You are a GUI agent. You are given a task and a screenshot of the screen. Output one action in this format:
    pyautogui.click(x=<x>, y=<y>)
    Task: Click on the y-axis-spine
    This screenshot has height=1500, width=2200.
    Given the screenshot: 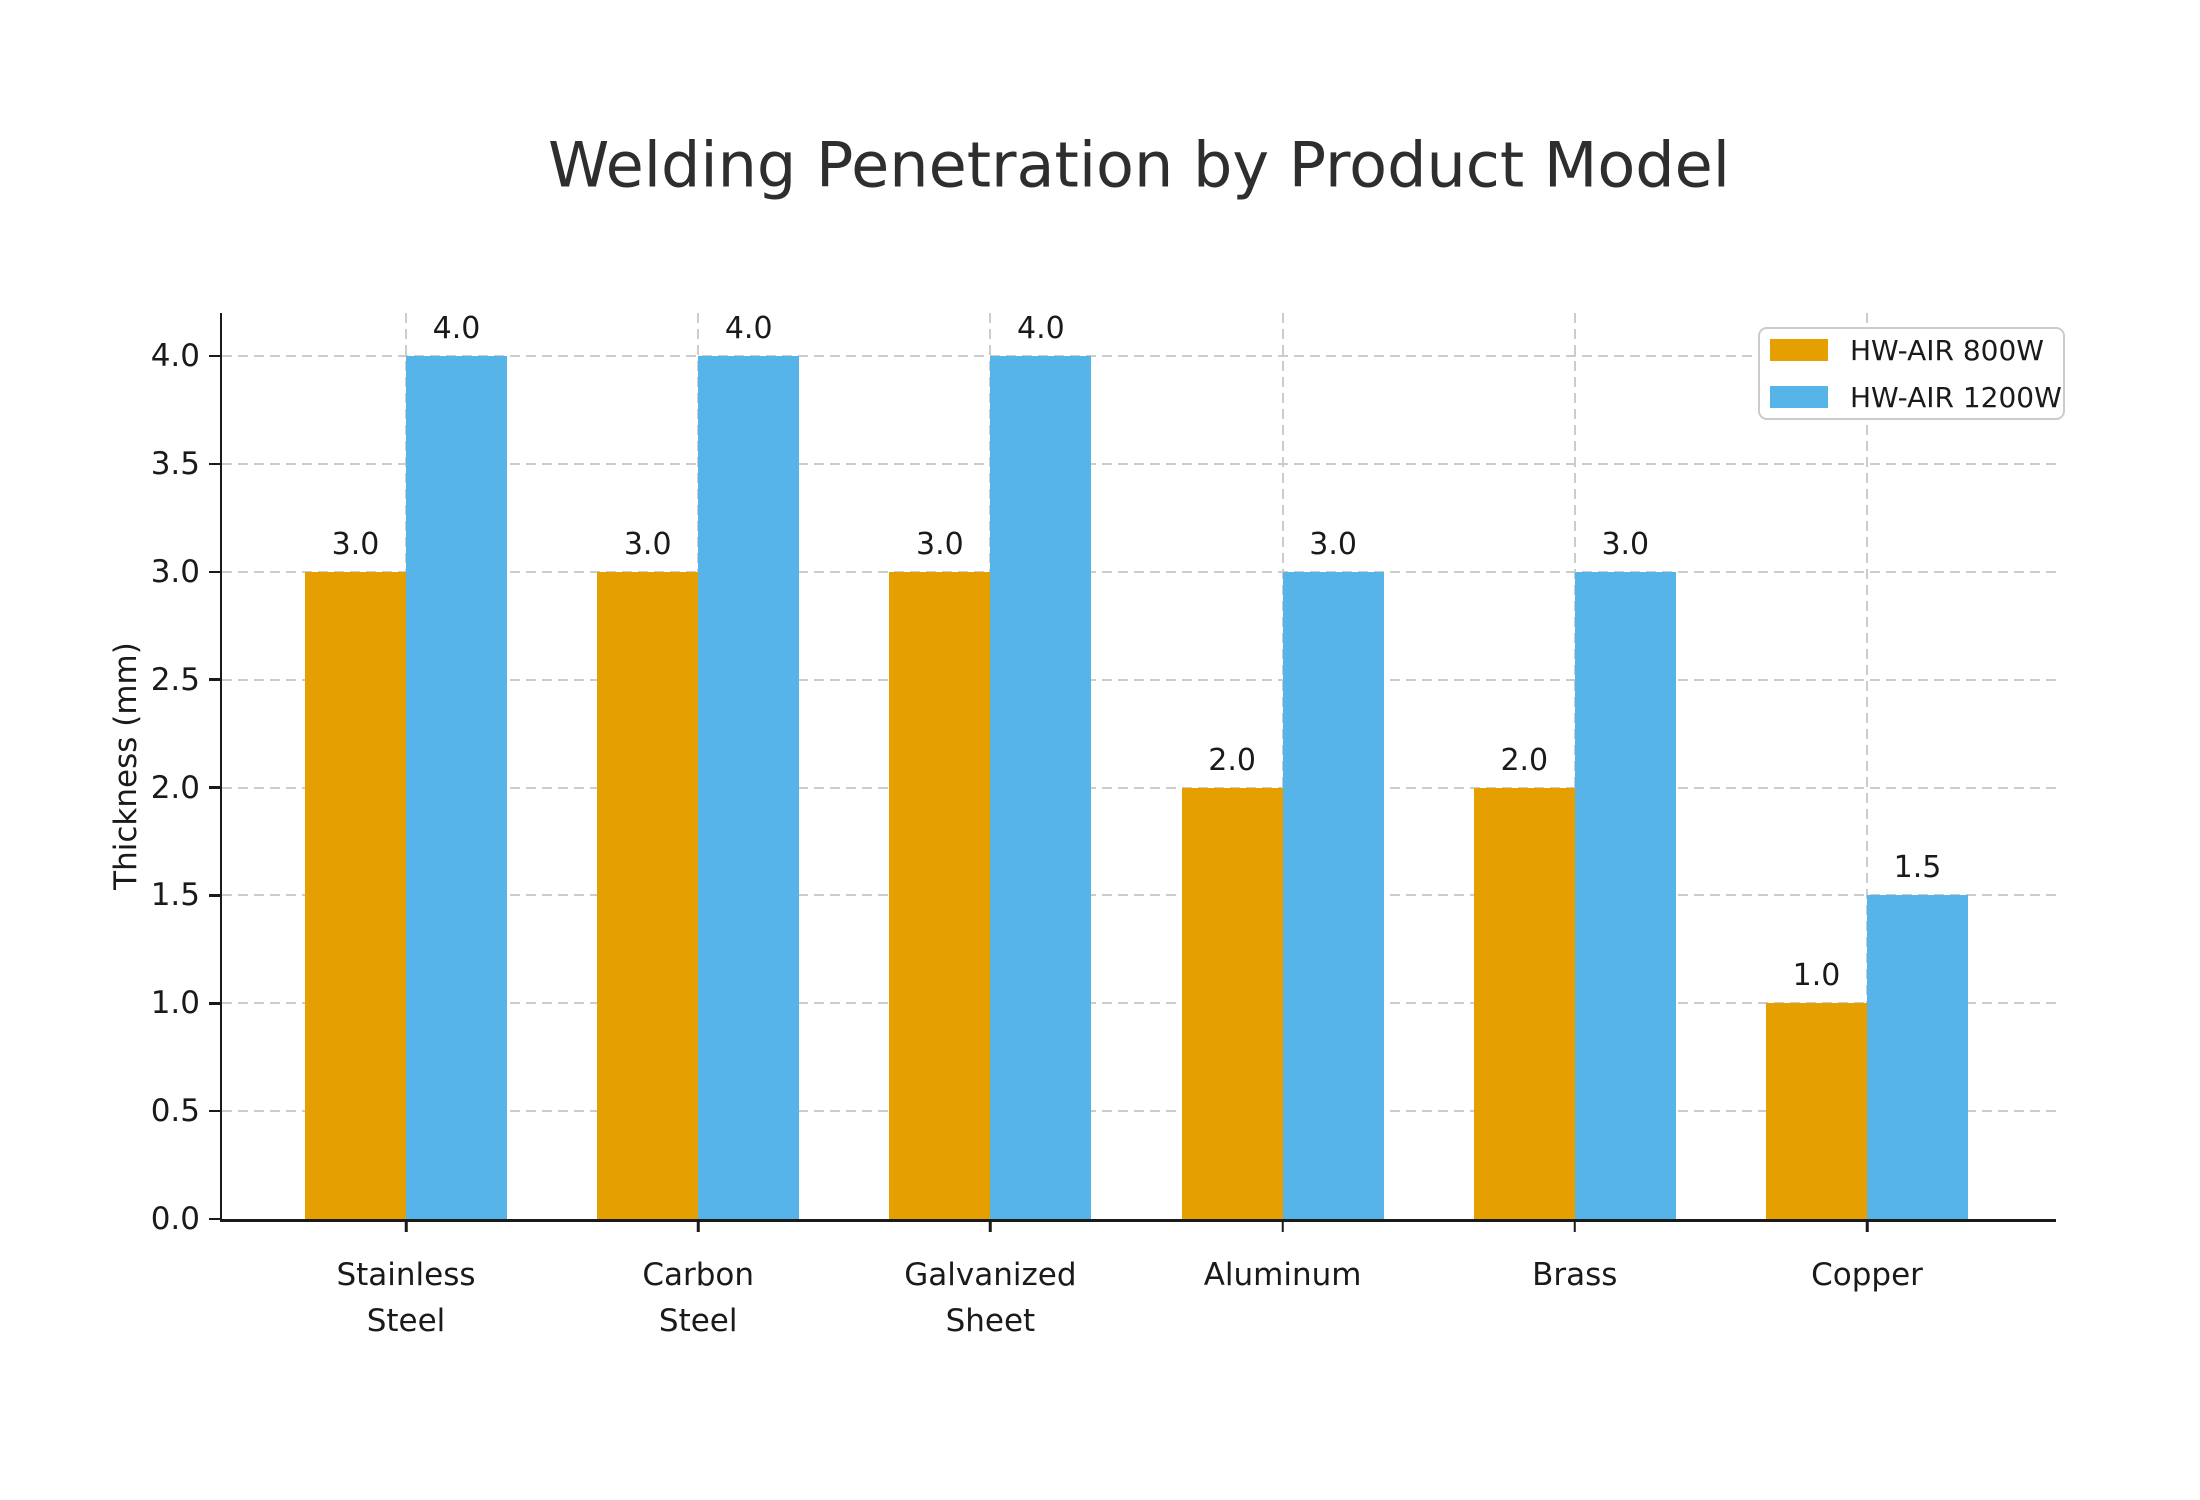 What is the action you would take?
    pyautogui.click(x=220, y=766)
    